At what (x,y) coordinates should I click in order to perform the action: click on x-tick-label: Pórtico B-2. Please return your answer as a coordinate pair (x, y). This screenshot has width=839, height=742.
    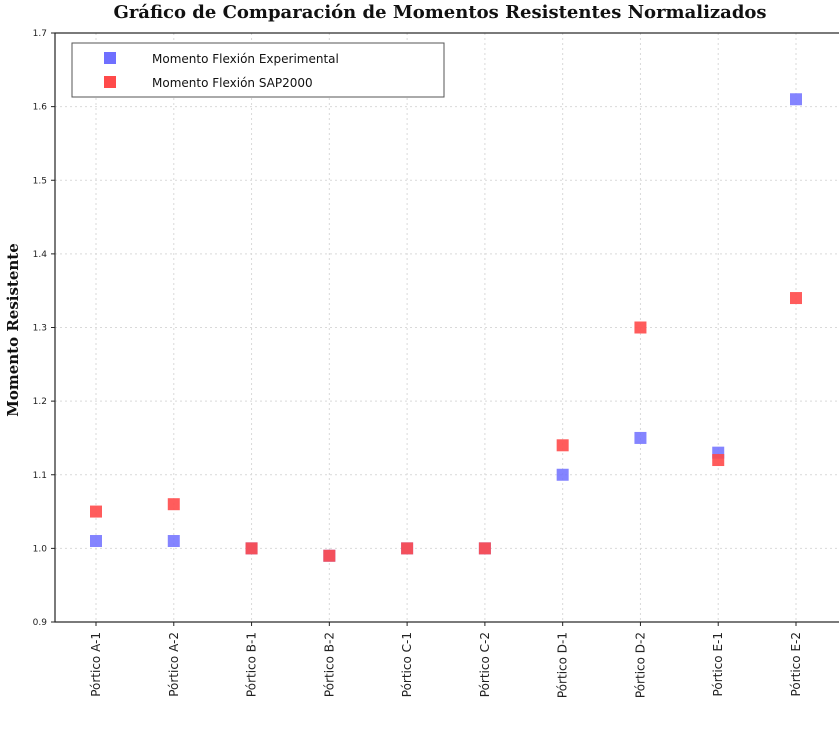
    Looking at the image, I should click on (329, 664).